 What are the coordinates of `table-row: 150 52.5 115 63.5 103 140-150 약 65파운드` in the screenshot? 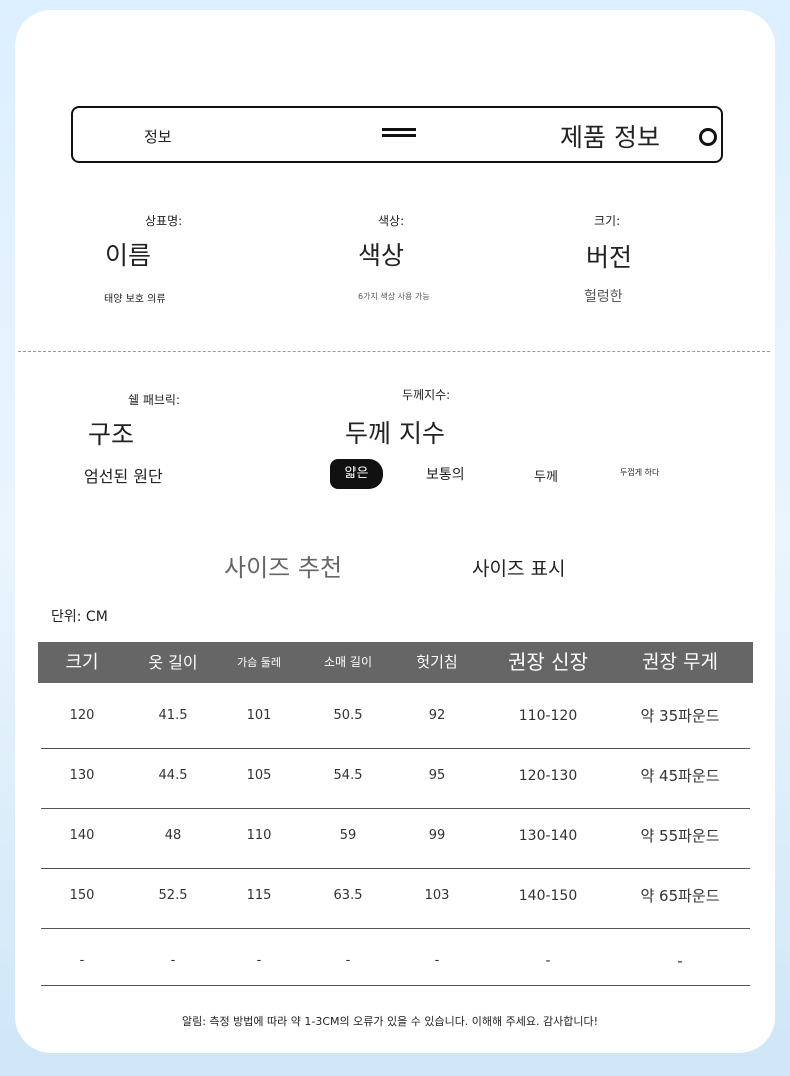 It's located at (395, 899).